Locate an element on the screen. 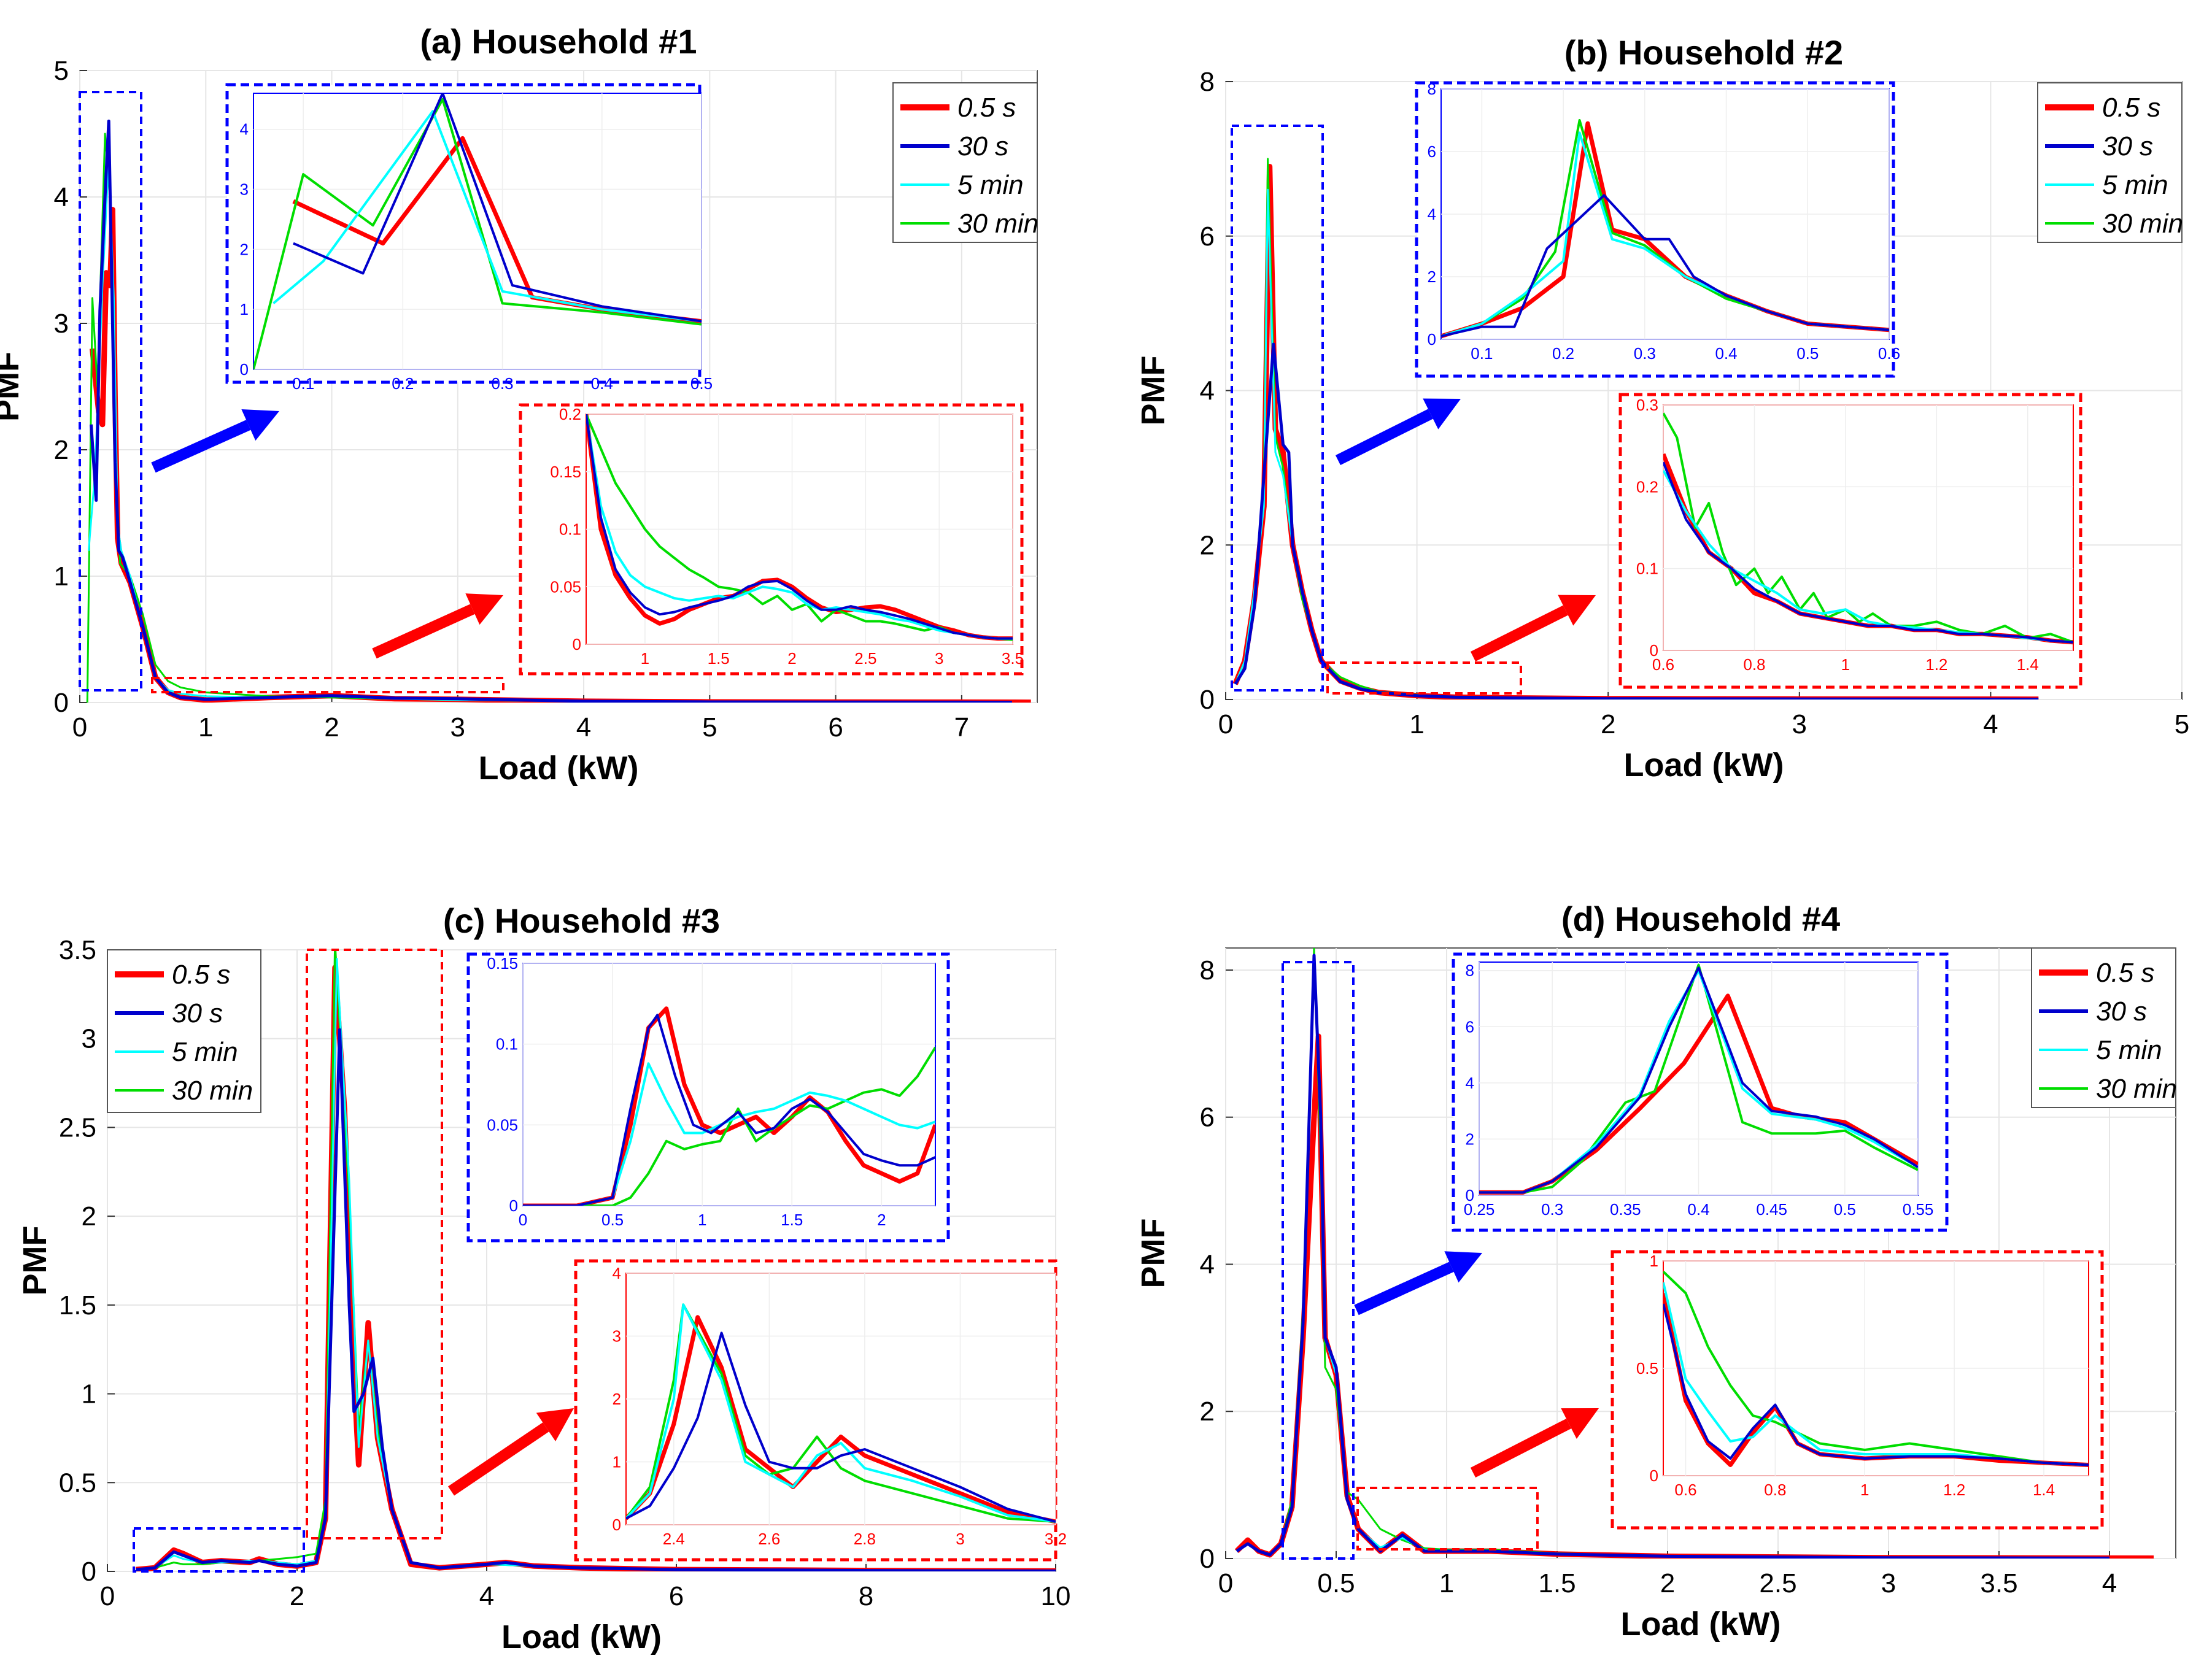 The width and height of the screenshot is (2204, 1680). inset-y-tick-label: 2 is located at coordinates (1470, 1139).